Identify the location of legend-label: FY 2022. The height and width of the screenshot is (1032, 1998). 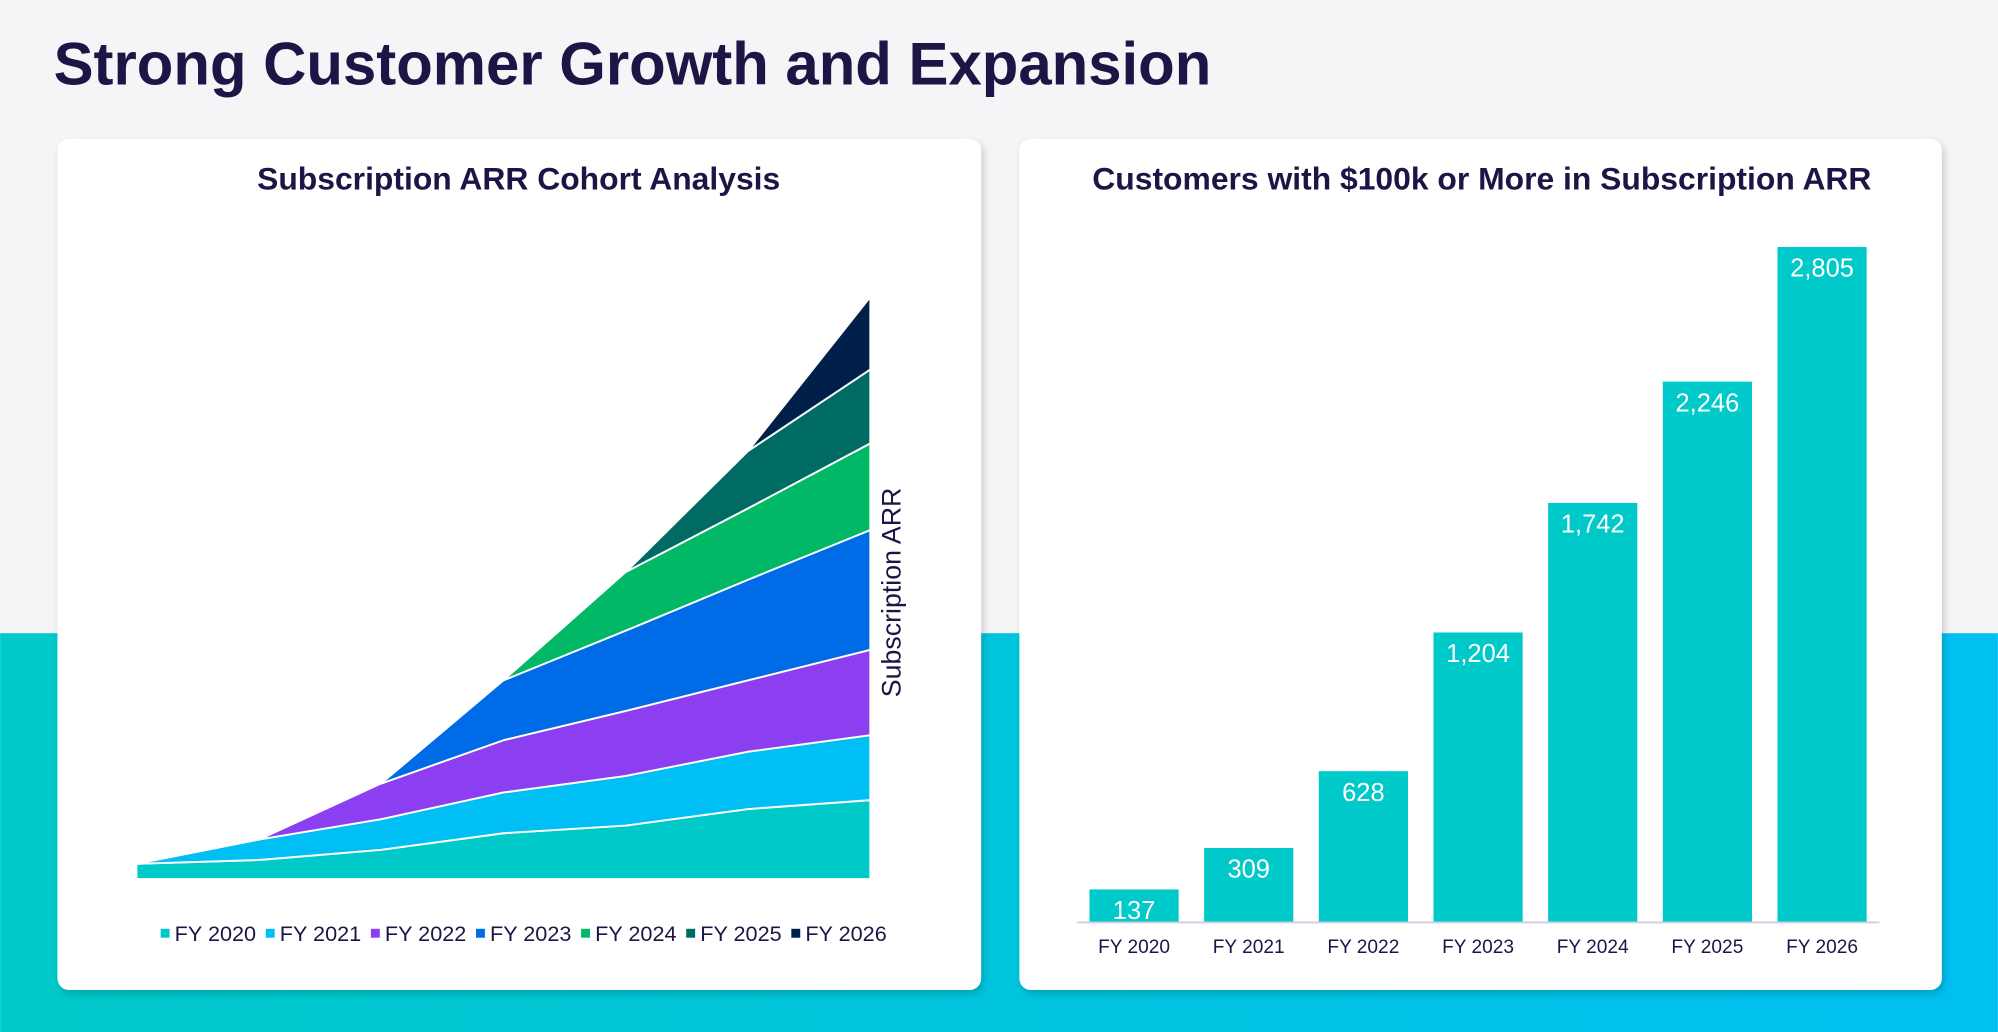
(425, 933).